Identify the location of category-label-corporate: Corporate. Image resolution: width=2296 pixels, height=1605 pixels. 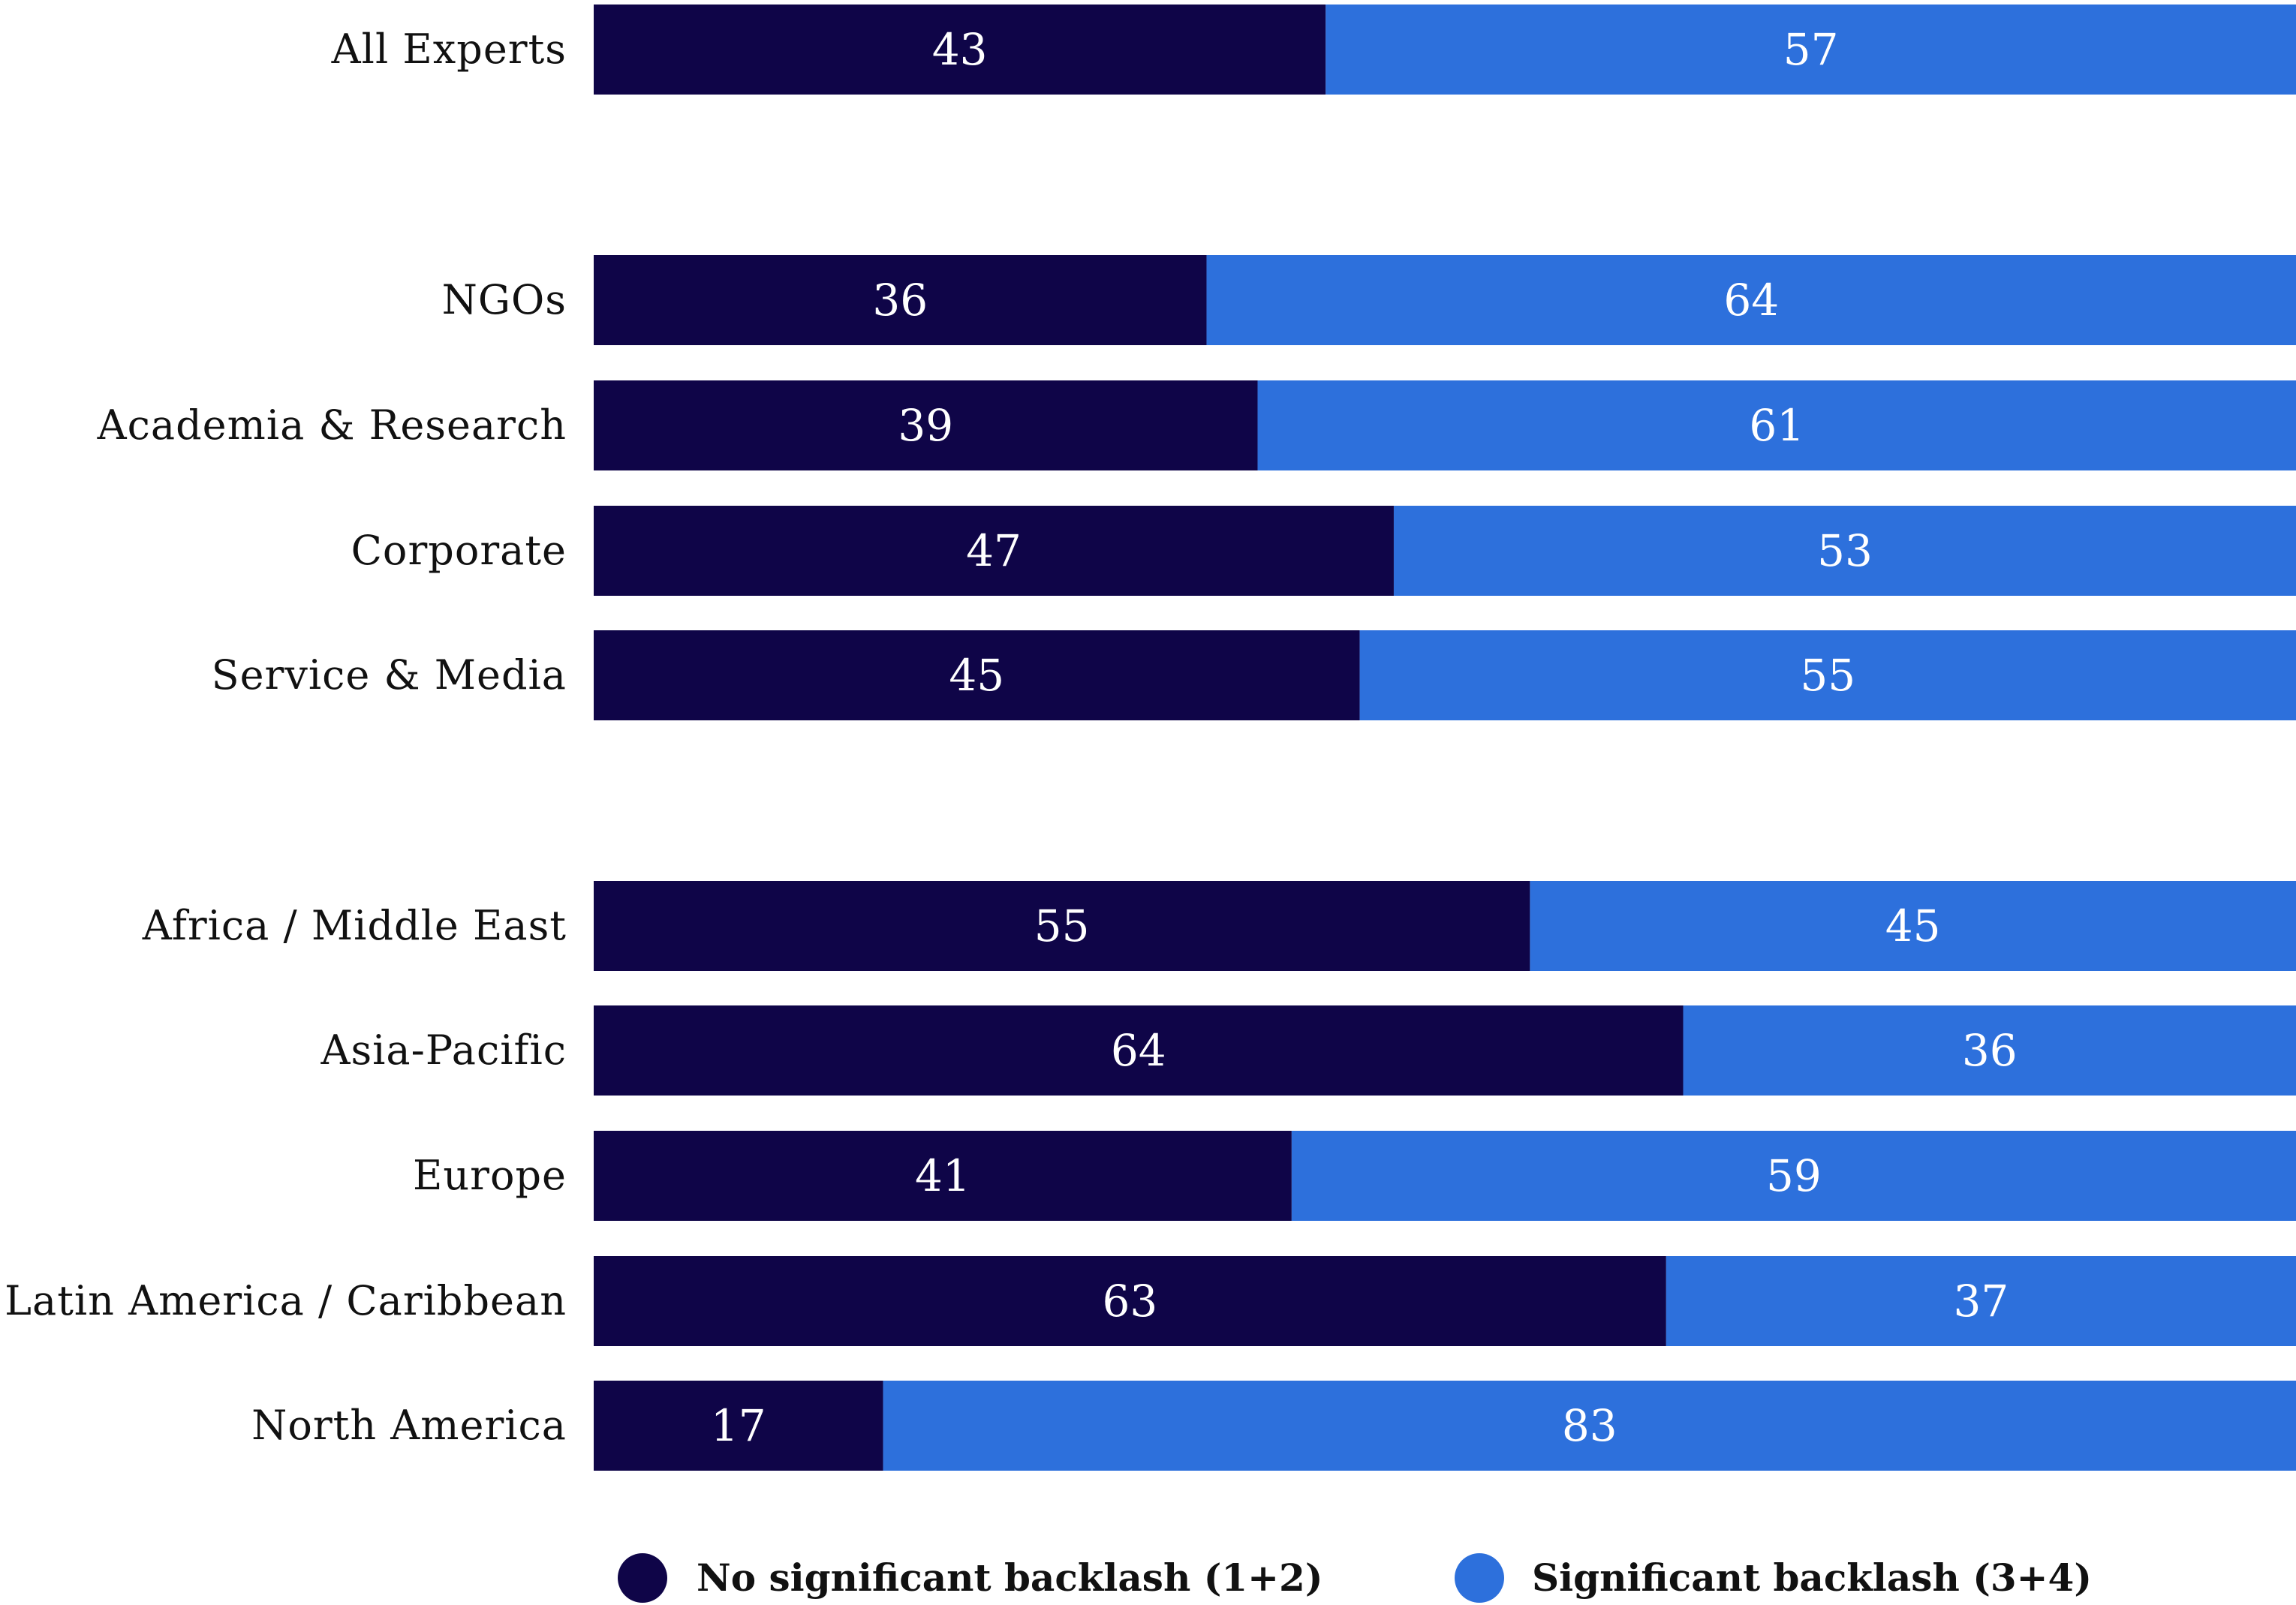
(459, 550).